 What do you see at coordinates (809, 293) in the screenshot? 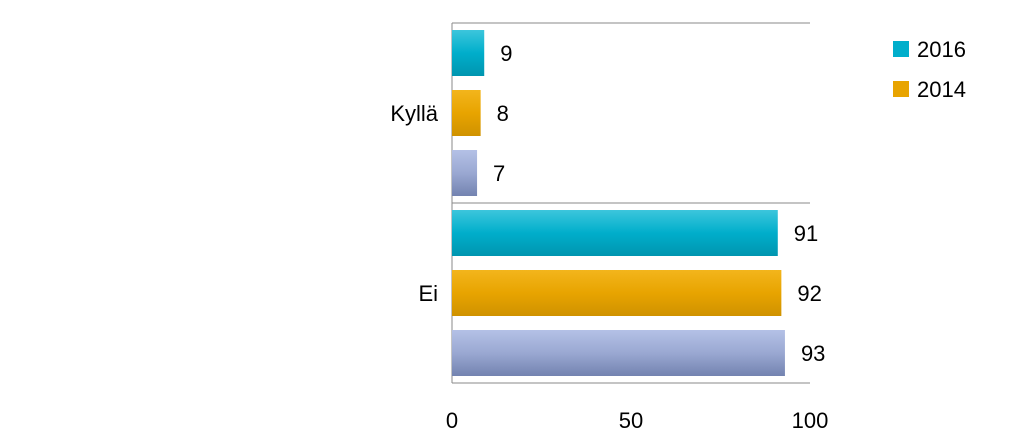
I see `data-label: 92` at bounding box center [809, 293].